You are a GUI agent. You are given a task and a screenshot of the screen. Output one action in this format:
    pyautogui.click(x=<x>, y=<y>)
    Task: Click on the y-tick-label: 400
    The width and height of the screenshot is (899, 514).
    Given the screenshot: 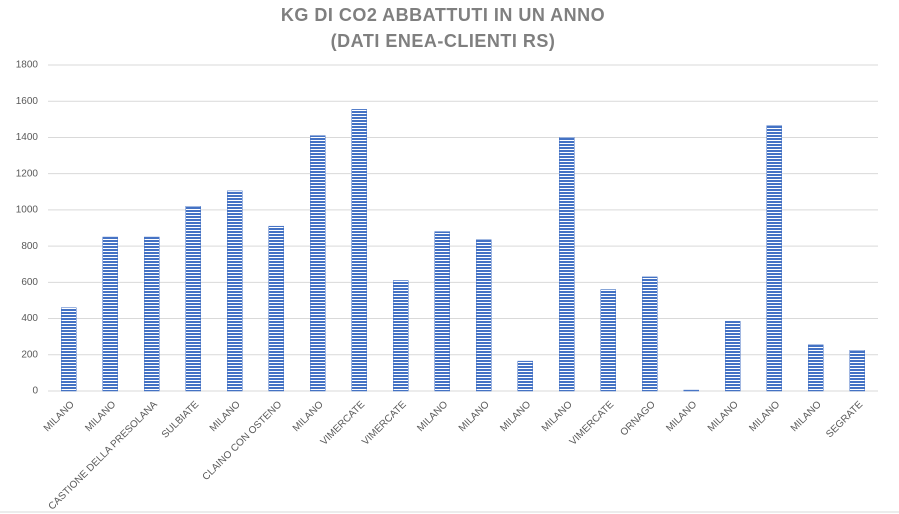 What is the action you would take?
    pyautogui.click(x=29, y=318)
    